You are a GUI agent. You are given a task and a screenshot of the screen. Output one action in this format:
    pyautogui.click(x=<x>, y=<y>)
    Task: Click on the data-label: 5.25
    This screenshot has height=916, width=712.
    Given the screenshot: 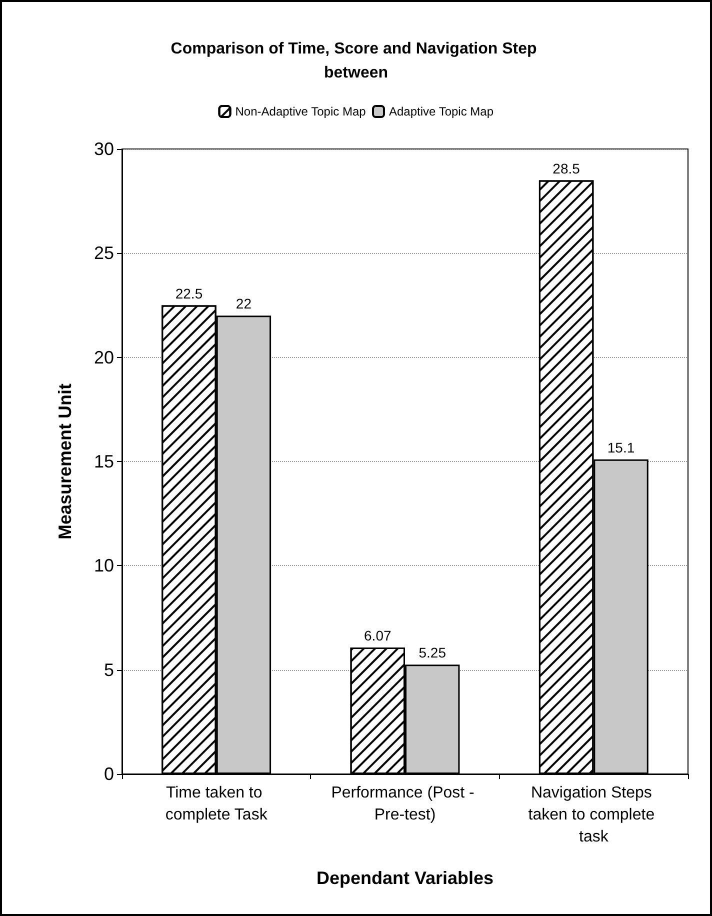 What is the action you would take?
    pyautogui.click(x=432, y=652)
    